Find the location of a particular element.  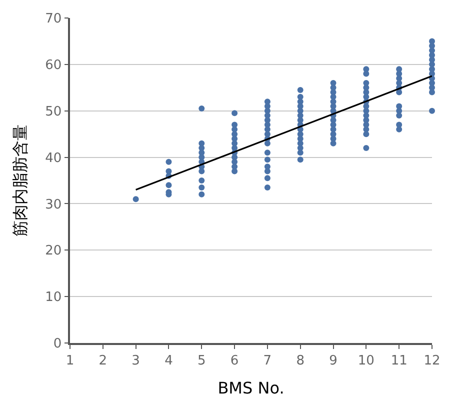

x-tick-label: 11 is located at coordinates (399, 360).